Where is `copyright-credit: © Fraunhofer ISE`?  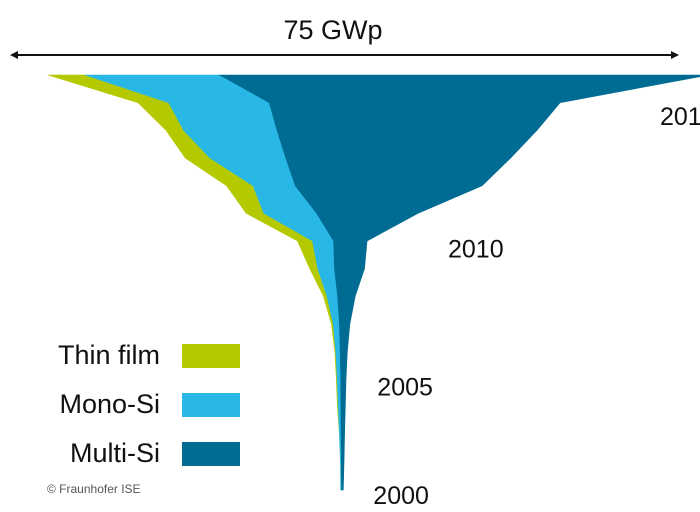
copyright-credit: © Fraunhofer ISE is located at coordinates (94, 489).